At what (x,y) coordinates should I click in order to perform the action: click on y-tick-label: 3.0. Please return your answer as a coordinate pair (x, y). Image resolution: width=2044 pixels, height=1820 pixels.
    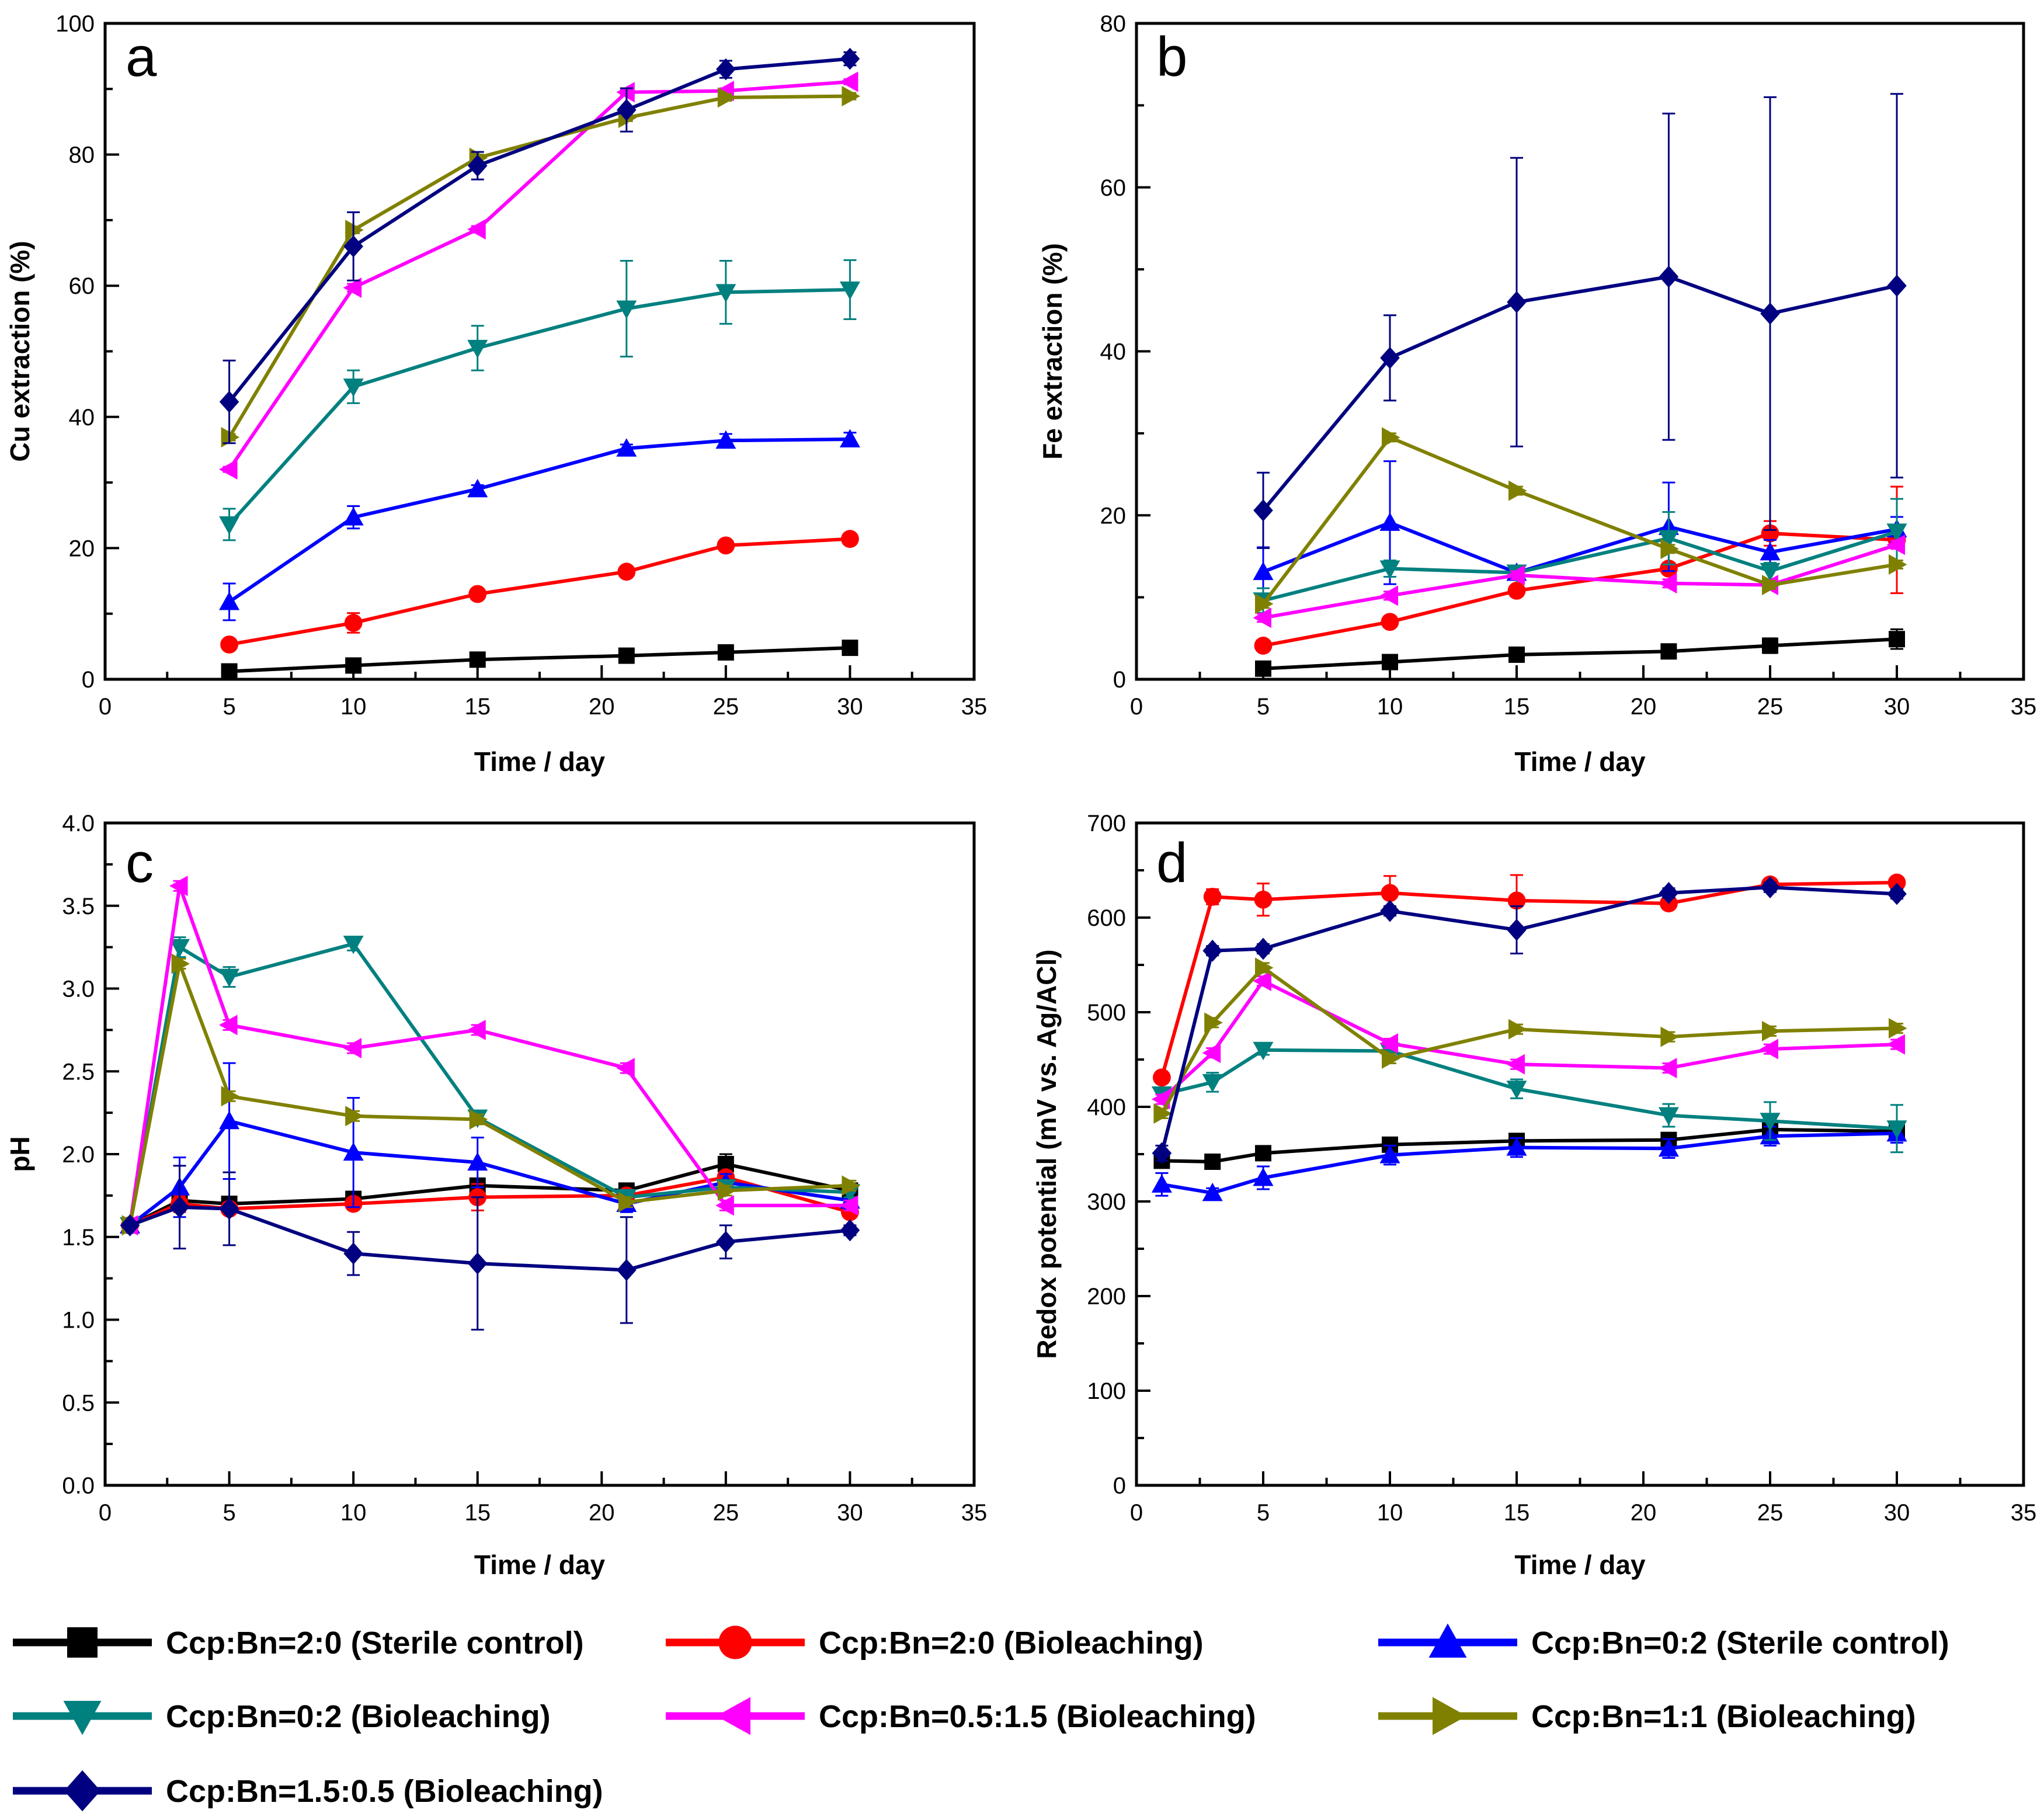
    Looking at the image, I should click on (78, 989).